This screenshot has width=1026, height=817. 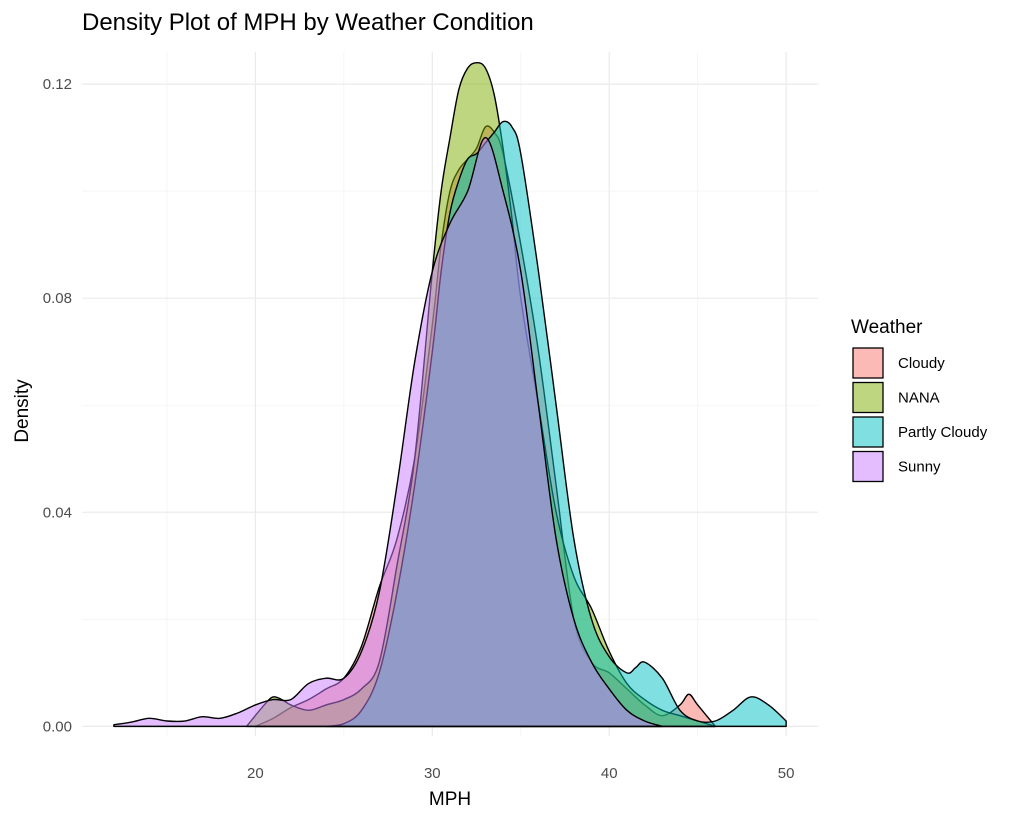 I want to click on chart-title: Density Plot of MPH by Weather Condition, so click(x=308, y=22).